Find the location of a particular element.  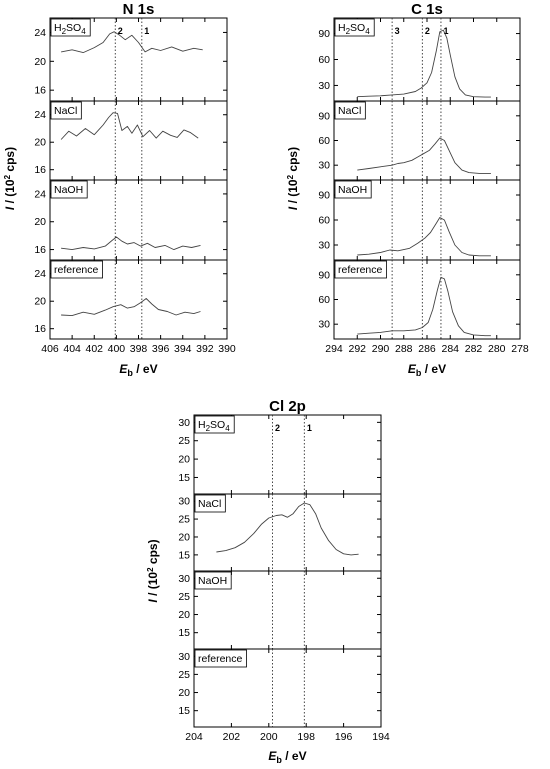

x-tick-label: 294 is located at coordinates (334, 349).